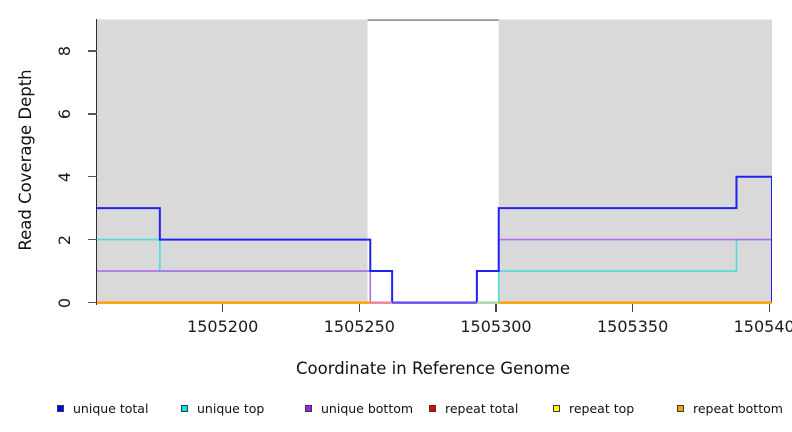  I want to click on legend-swatch-repeat-top, so click(556, 408).